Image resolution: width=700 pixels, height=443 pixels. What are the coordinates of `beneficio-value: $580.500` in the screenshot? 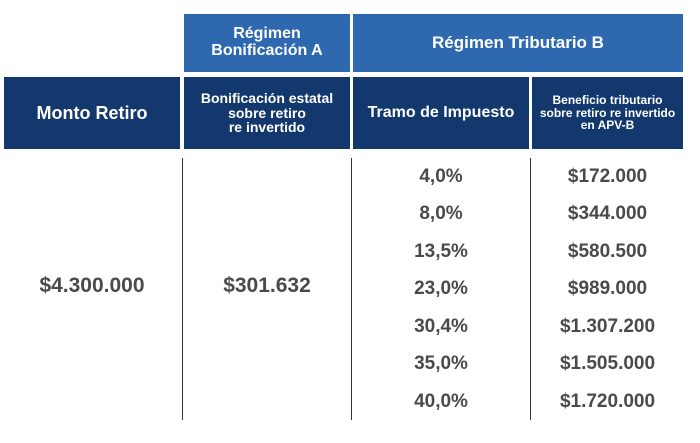 It's located at (607, 251).